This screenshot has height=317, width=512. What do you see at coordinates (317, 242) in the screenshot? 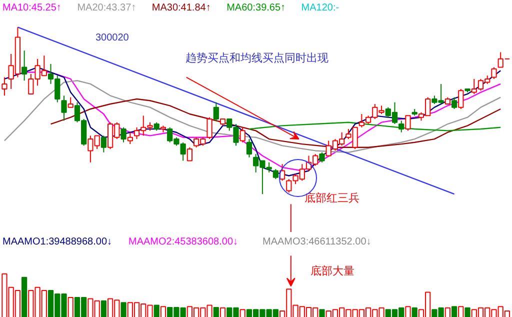
I see `text: MAAMO3:46611352.00↓` at bounding box center [317, 242].